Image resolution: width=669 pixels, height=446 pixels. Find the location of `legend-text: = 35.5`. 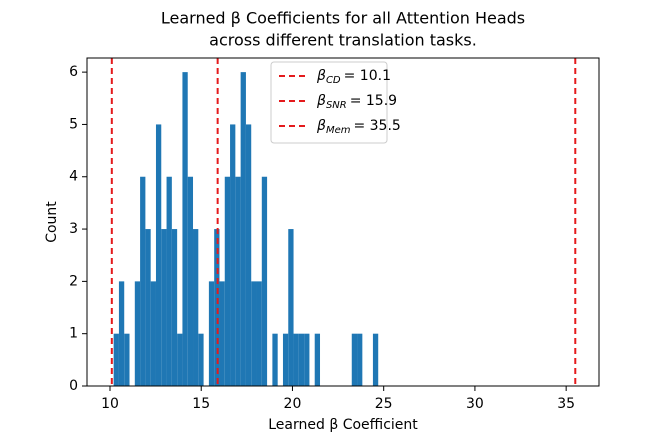

legend-text: = 35.5 is located at coordinates (376, 126).